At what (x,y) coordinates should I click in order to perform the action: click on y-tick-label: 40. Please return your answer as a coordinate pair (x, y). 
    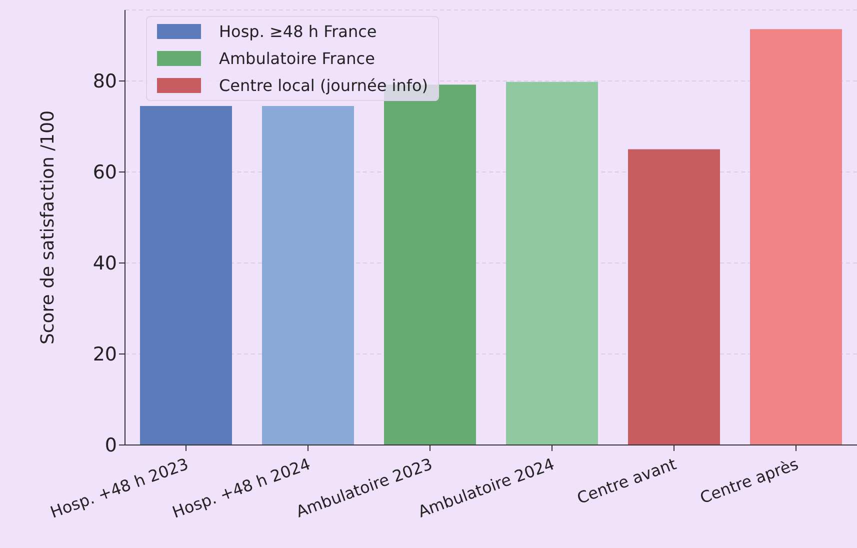
    Looking at the image, I should click on (104, 263).